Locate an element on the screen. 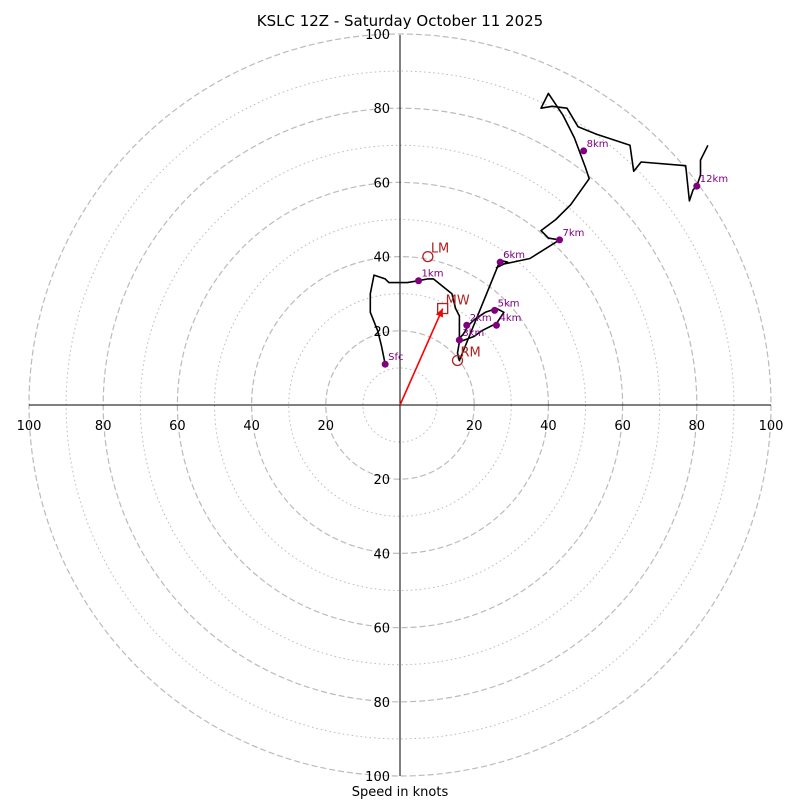  height-label: 6km is located at coordinates (514, 255).